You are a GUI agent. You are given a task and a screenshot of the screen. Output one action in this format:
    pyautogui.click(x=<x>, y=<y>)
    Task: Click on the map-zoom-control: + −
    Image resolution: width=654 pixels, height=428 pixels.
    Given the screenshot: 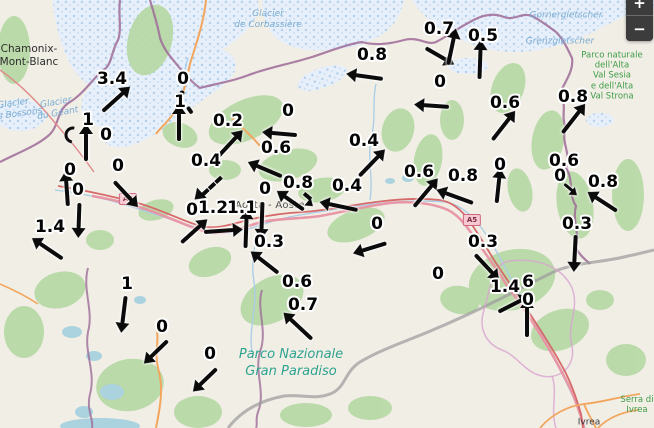 What is the action you would take?
    pyautogui.click(x=639, y=20)
    